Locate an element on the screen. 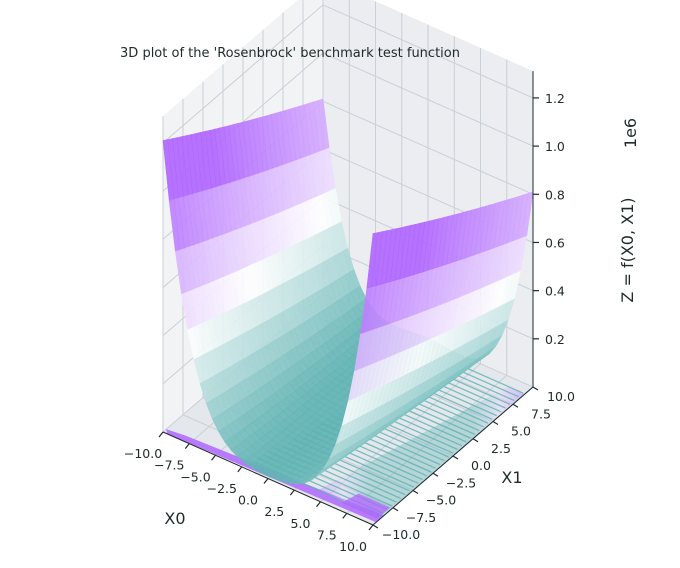  y-tick-label: 10.0 is located at coordinates (561, 396).